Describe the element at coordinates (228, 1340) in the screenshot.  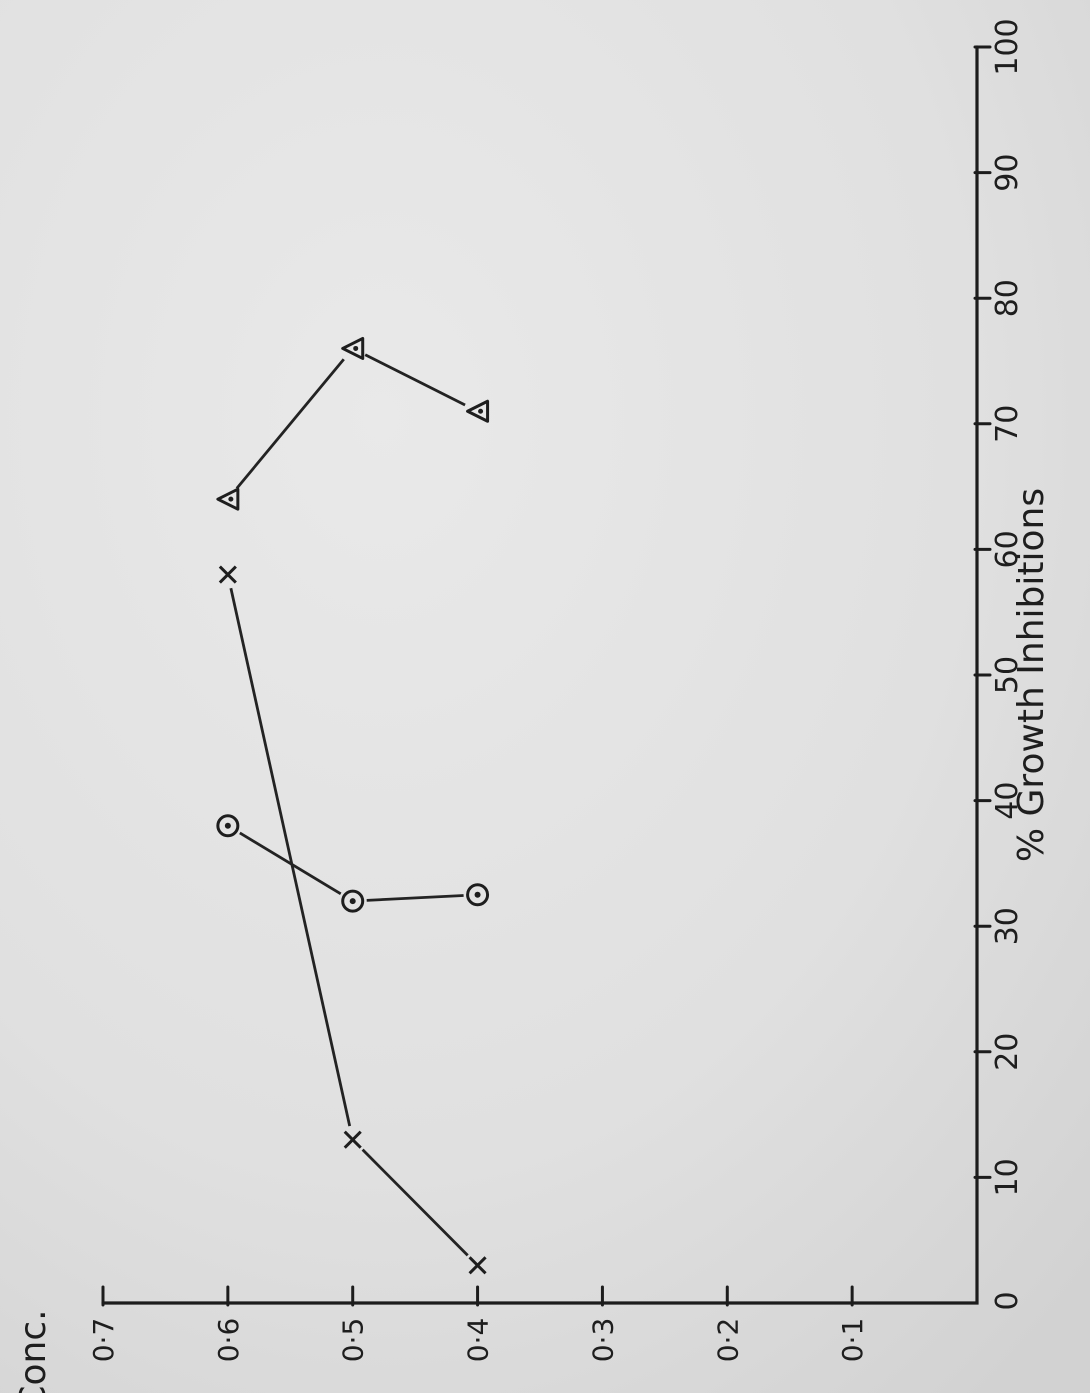
I see `y-tick-label: 0·6` at that location.